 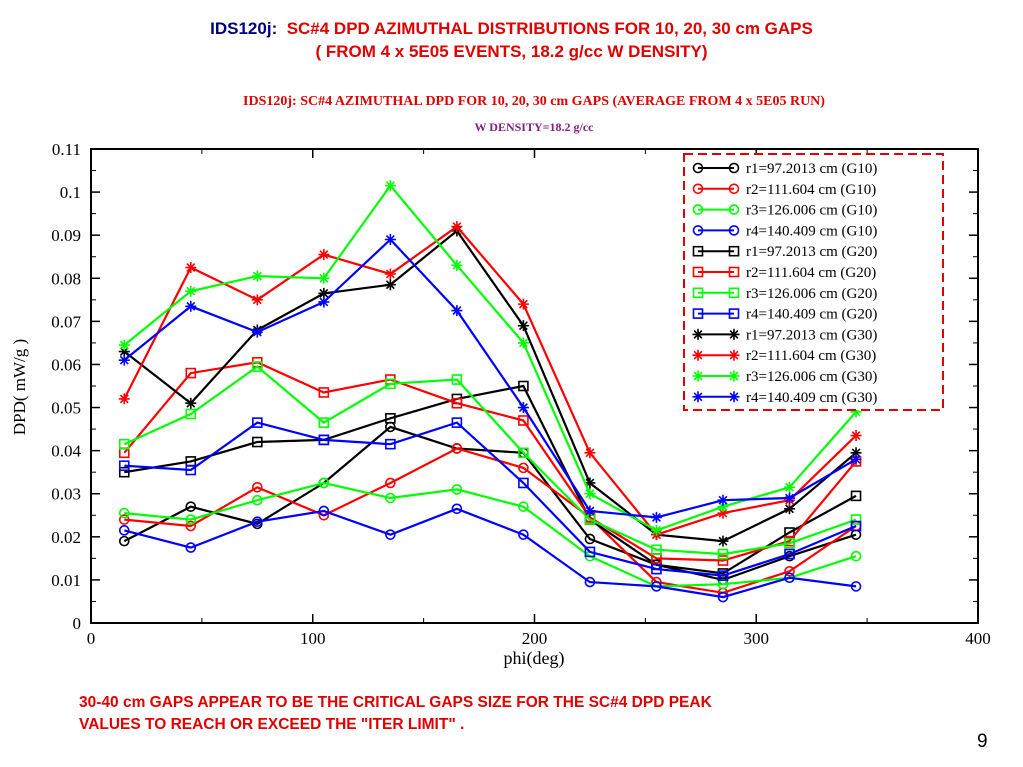 What do you see at coordinates (535, 127) in the screenshot?
I see `chart-subtitle: W DENSITY=18.2 g/cc` at bounding box center [535, 127].